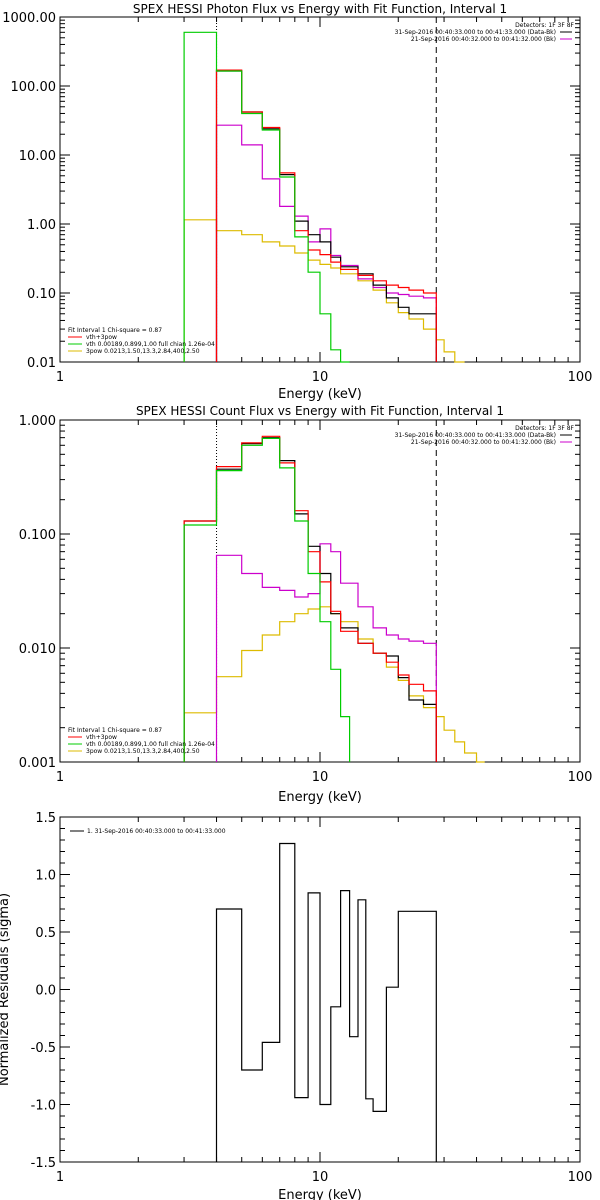  I want to click on y-tick-label: 1.5, so click(45, 818).